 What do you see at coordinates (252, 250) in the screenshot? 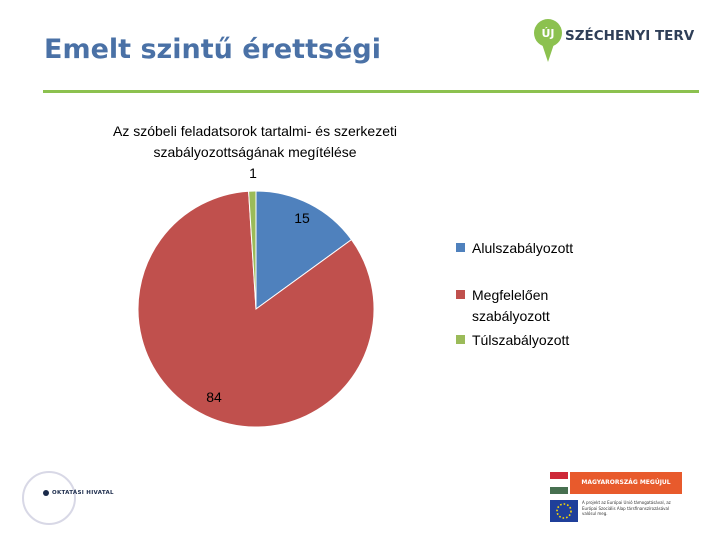
I see `pie-slice-túlszabályozott` at bounding box center [252, 250].